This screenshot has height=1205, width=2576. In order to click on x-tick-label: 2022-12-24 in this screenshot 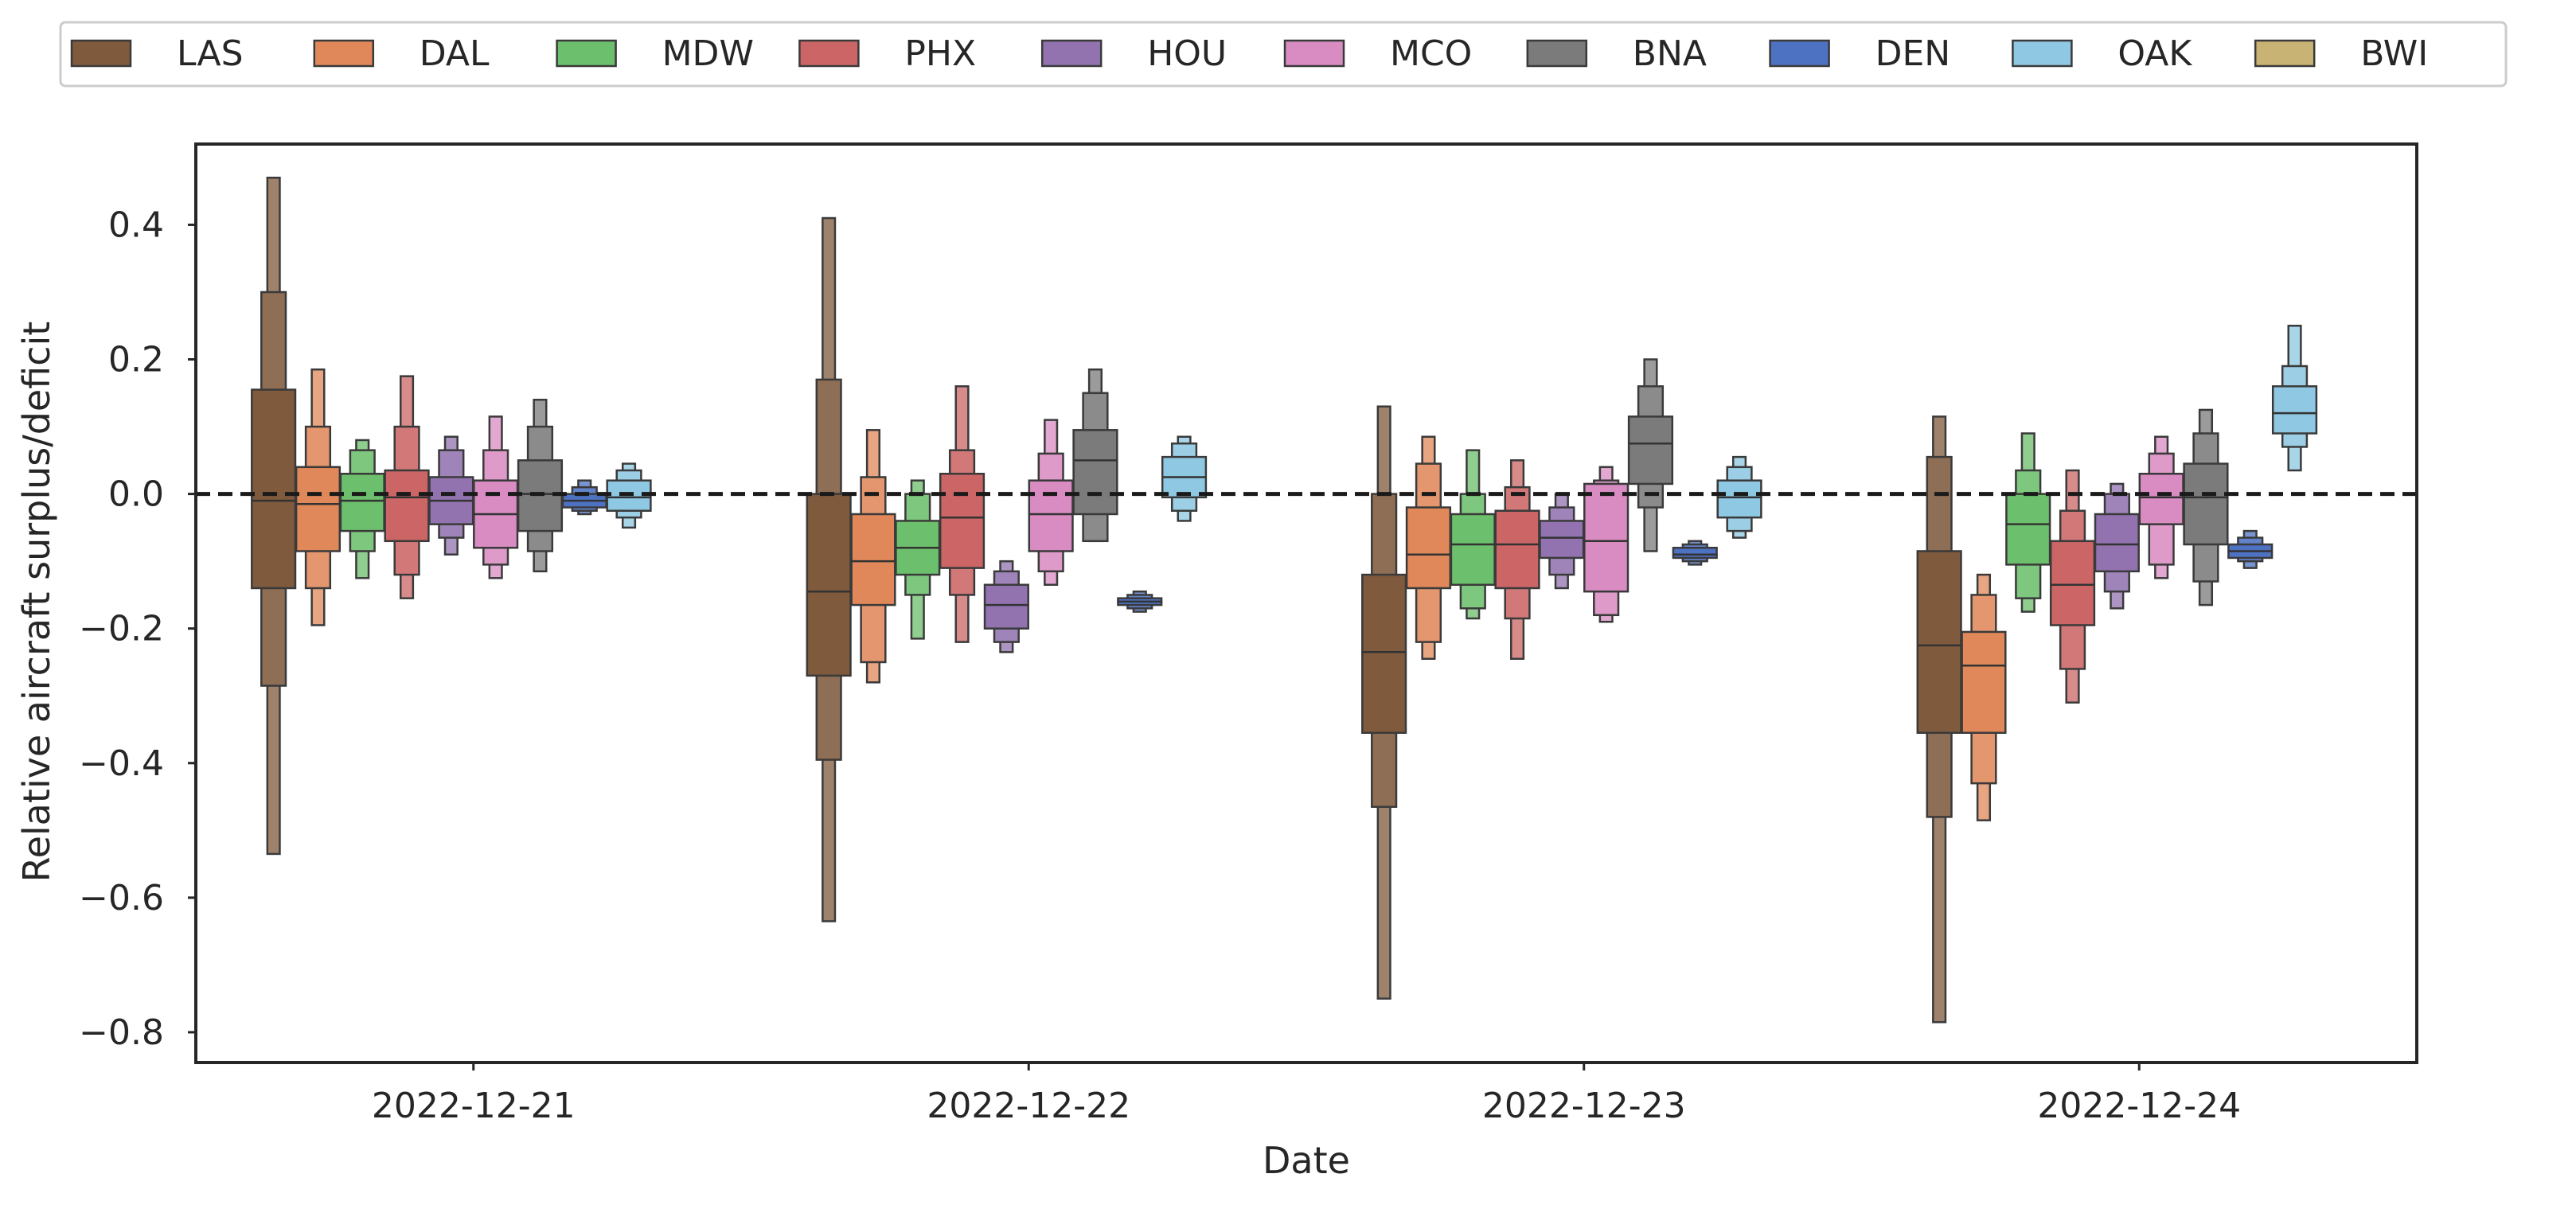, I will do `click(2139, 1106)`.